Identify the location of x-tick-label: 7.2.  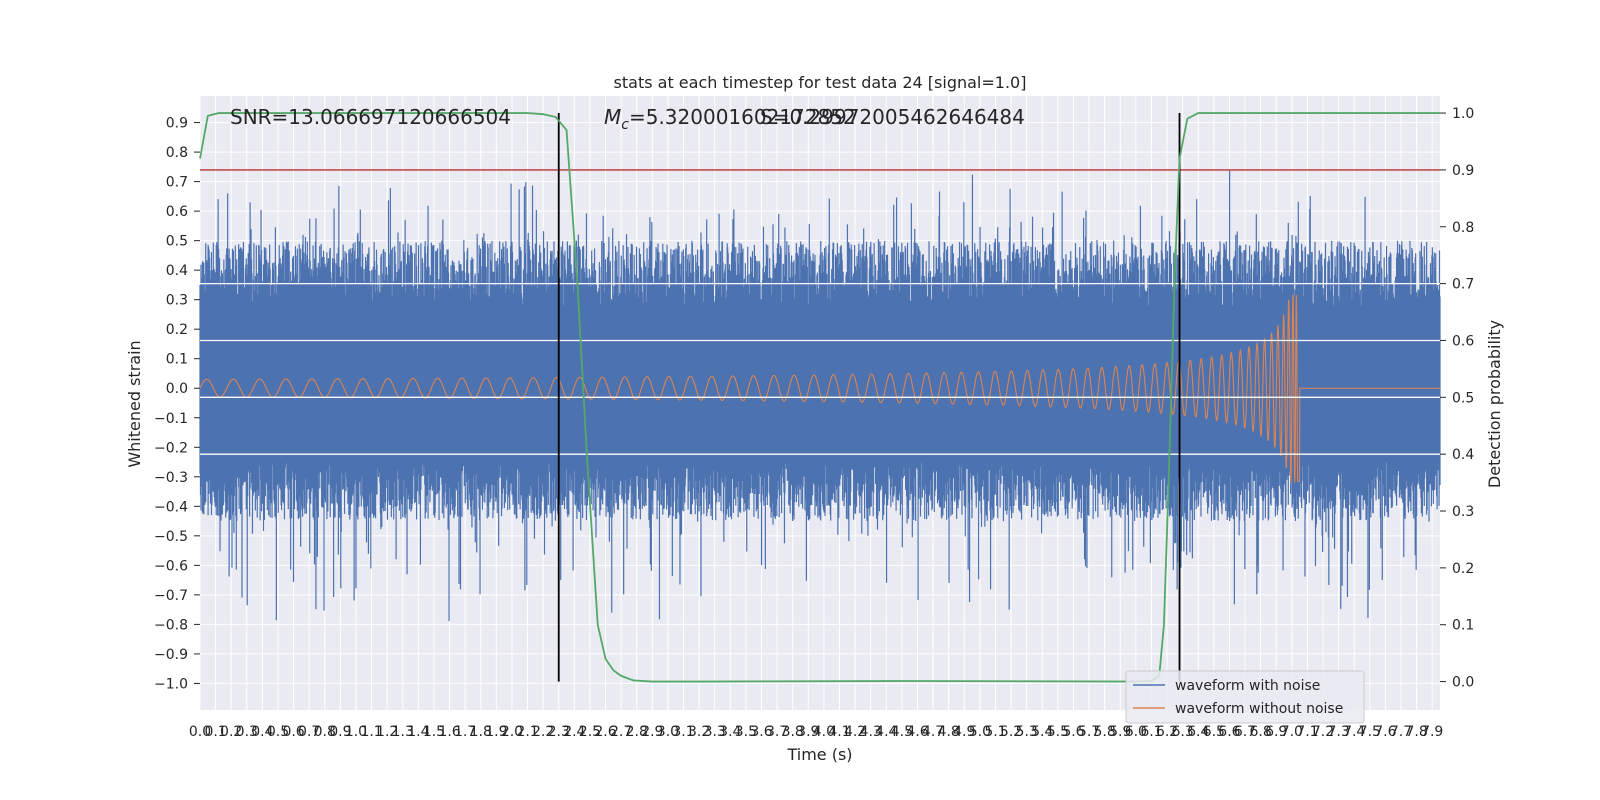
(1323, 732).